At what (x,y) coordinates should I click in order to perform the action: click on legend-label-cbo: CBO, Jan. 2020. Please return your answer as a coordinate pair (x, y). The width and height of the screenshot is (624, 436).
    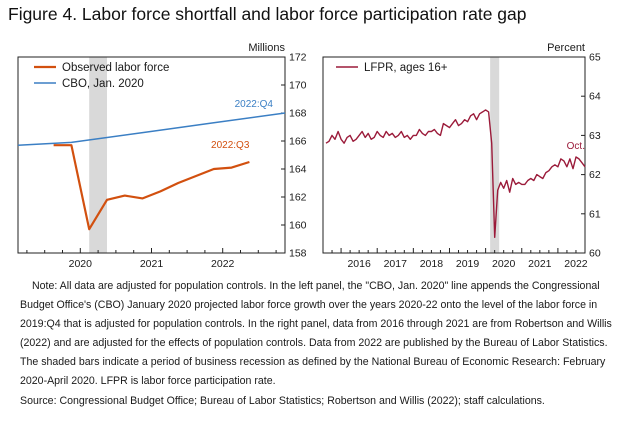
    Looking at the image, I should click on (103, 84).